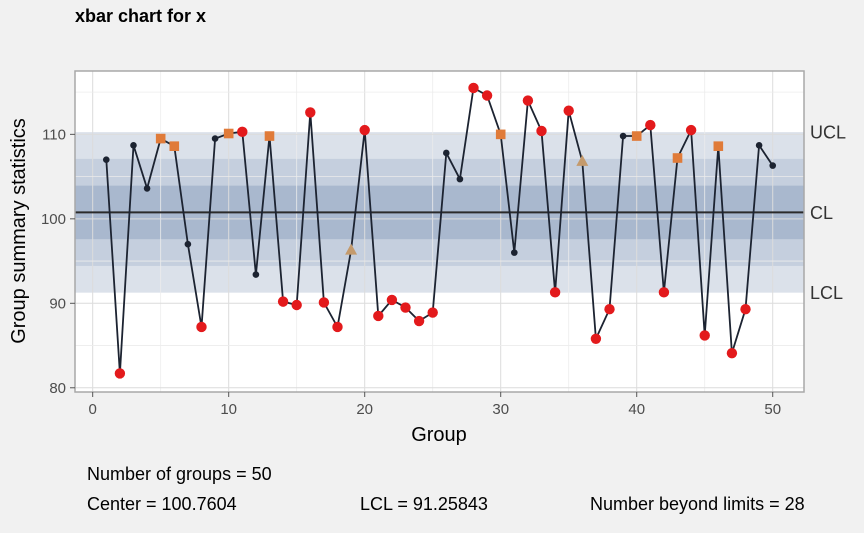 Image resolution: width=864 pixels, height=533 pixels. I want to click on x-tick-label: 10, so click(228, 409).